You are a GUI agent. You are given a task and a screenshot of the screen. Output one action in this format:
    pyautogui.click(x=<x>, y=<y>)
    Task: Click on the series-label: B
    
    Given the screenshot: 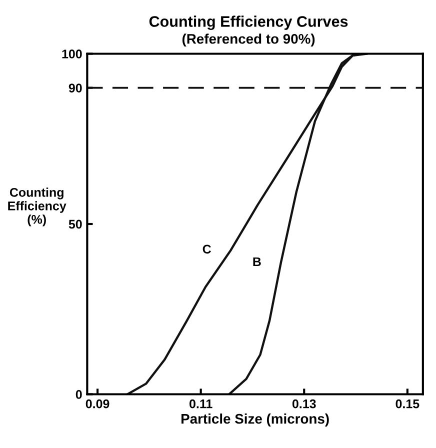 What is the action you would take?
    pyautogui.click(x=257, y=261)
    